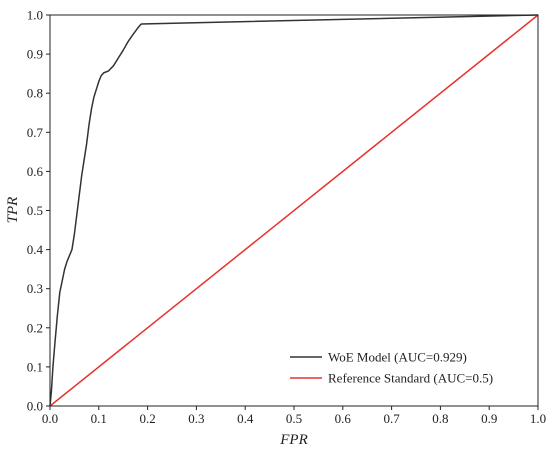  I want to click on y-tick-label: 0.9, so click(35, 54).